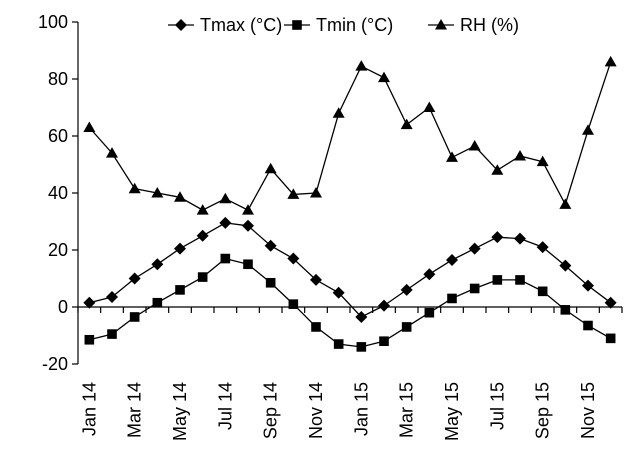 This screenshot has height=450, width=629. What do you see at coordinates (441, 24) in the screenshot?
I see `triangle-marker` at bounding box center [441, 24].